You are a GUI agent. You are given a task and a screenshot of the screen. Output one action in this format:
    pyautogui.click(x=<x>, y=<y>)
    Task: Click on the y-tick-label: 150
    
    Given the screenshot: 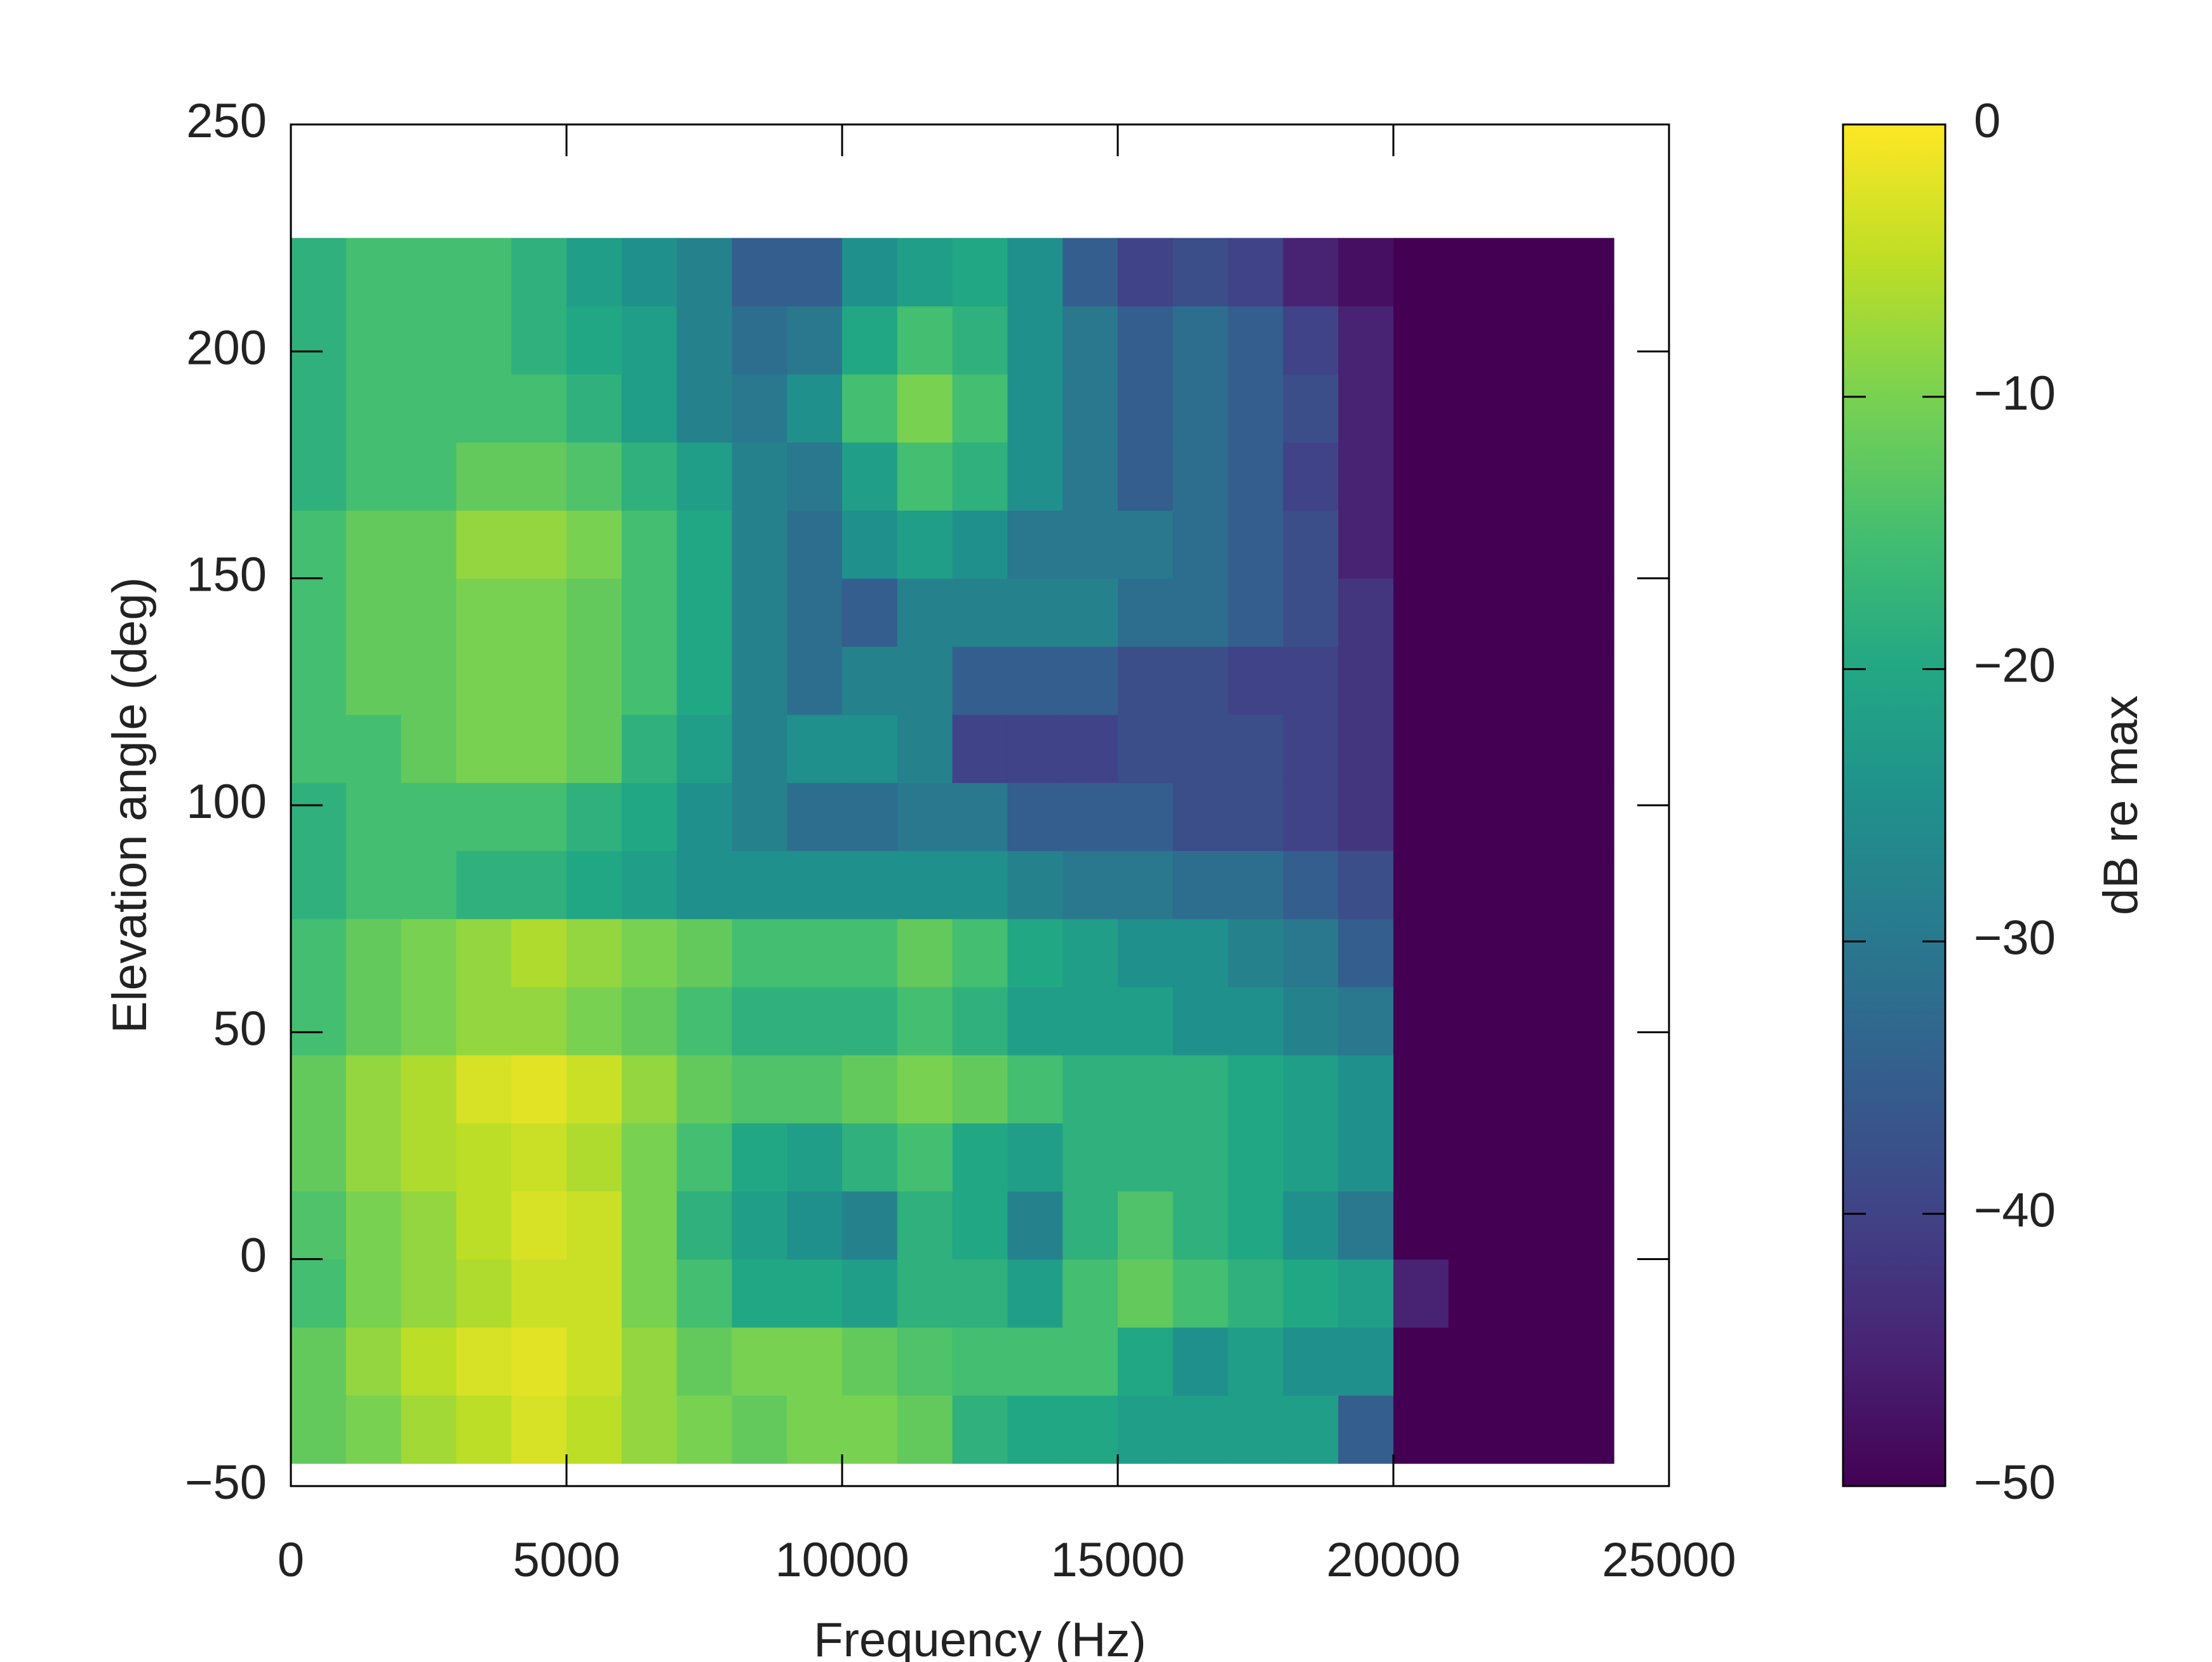 What is the action you would take?
    pyautogui.click(x=227, y=575)
    